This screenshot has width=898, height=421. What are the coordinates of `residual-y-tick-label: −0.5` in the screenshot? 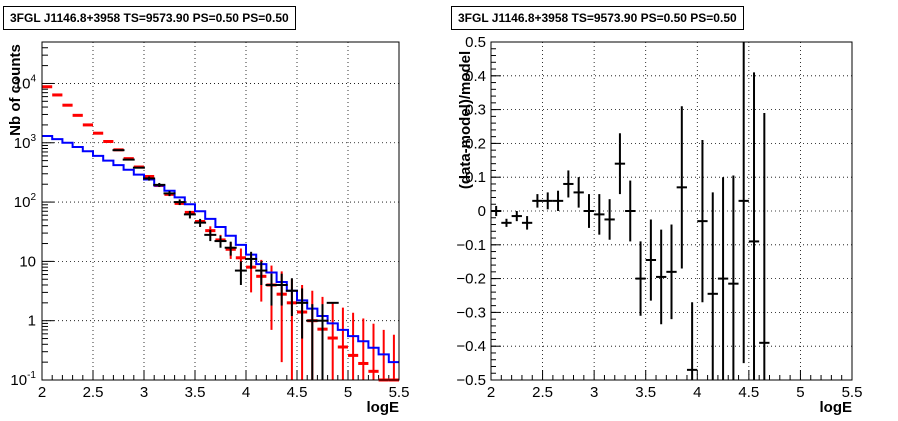 It's located at (471, 380).